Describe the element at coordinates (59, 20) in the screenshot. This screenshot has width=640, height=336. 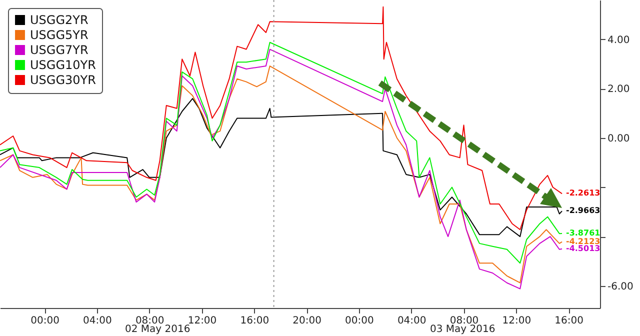
I see `legend-label: USGG2YR` at that location.